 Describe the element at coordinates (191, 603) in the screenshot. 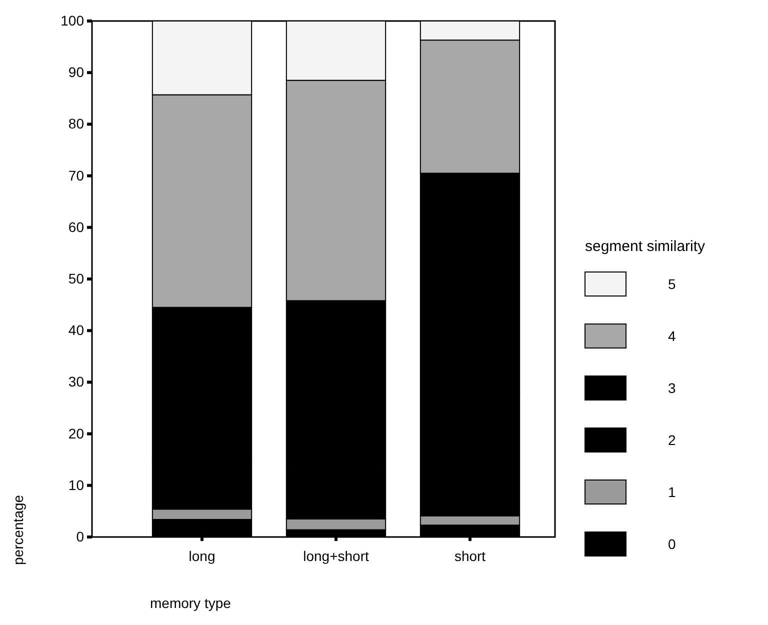

I see `x-axis-title: memory type` at that location.